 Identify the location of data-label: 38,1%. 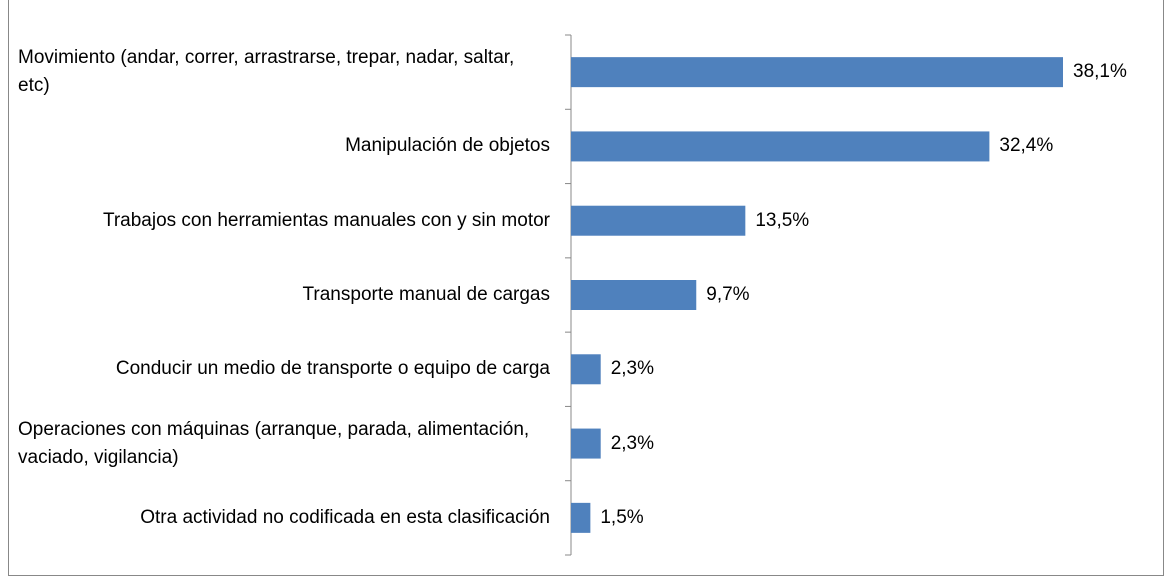
(1100, 72).